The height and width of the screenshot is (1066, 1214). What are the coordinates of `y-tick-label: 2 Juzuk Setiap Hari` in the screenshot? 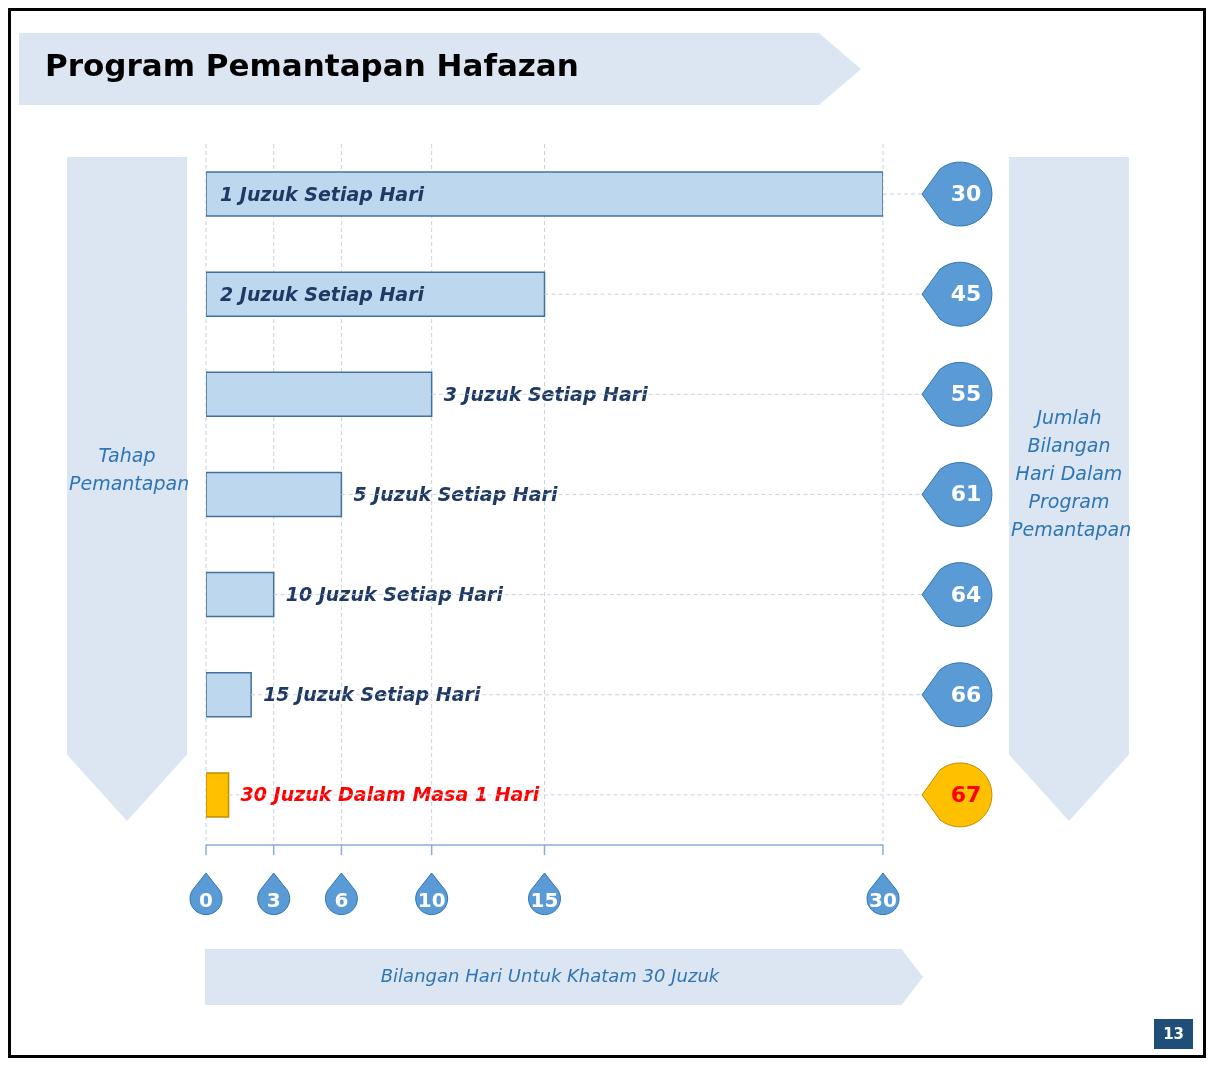 It's located at (322, 293).